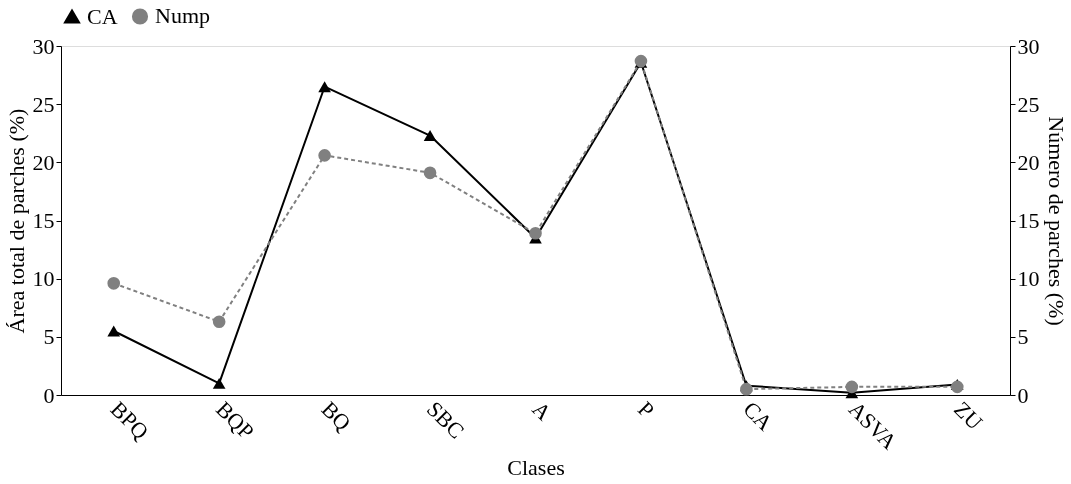  What do you see at coordinates (16, 221) in the screenshot?
I see `y-axis-title: Área total de parches (%)` at bounding box center [16, 221].